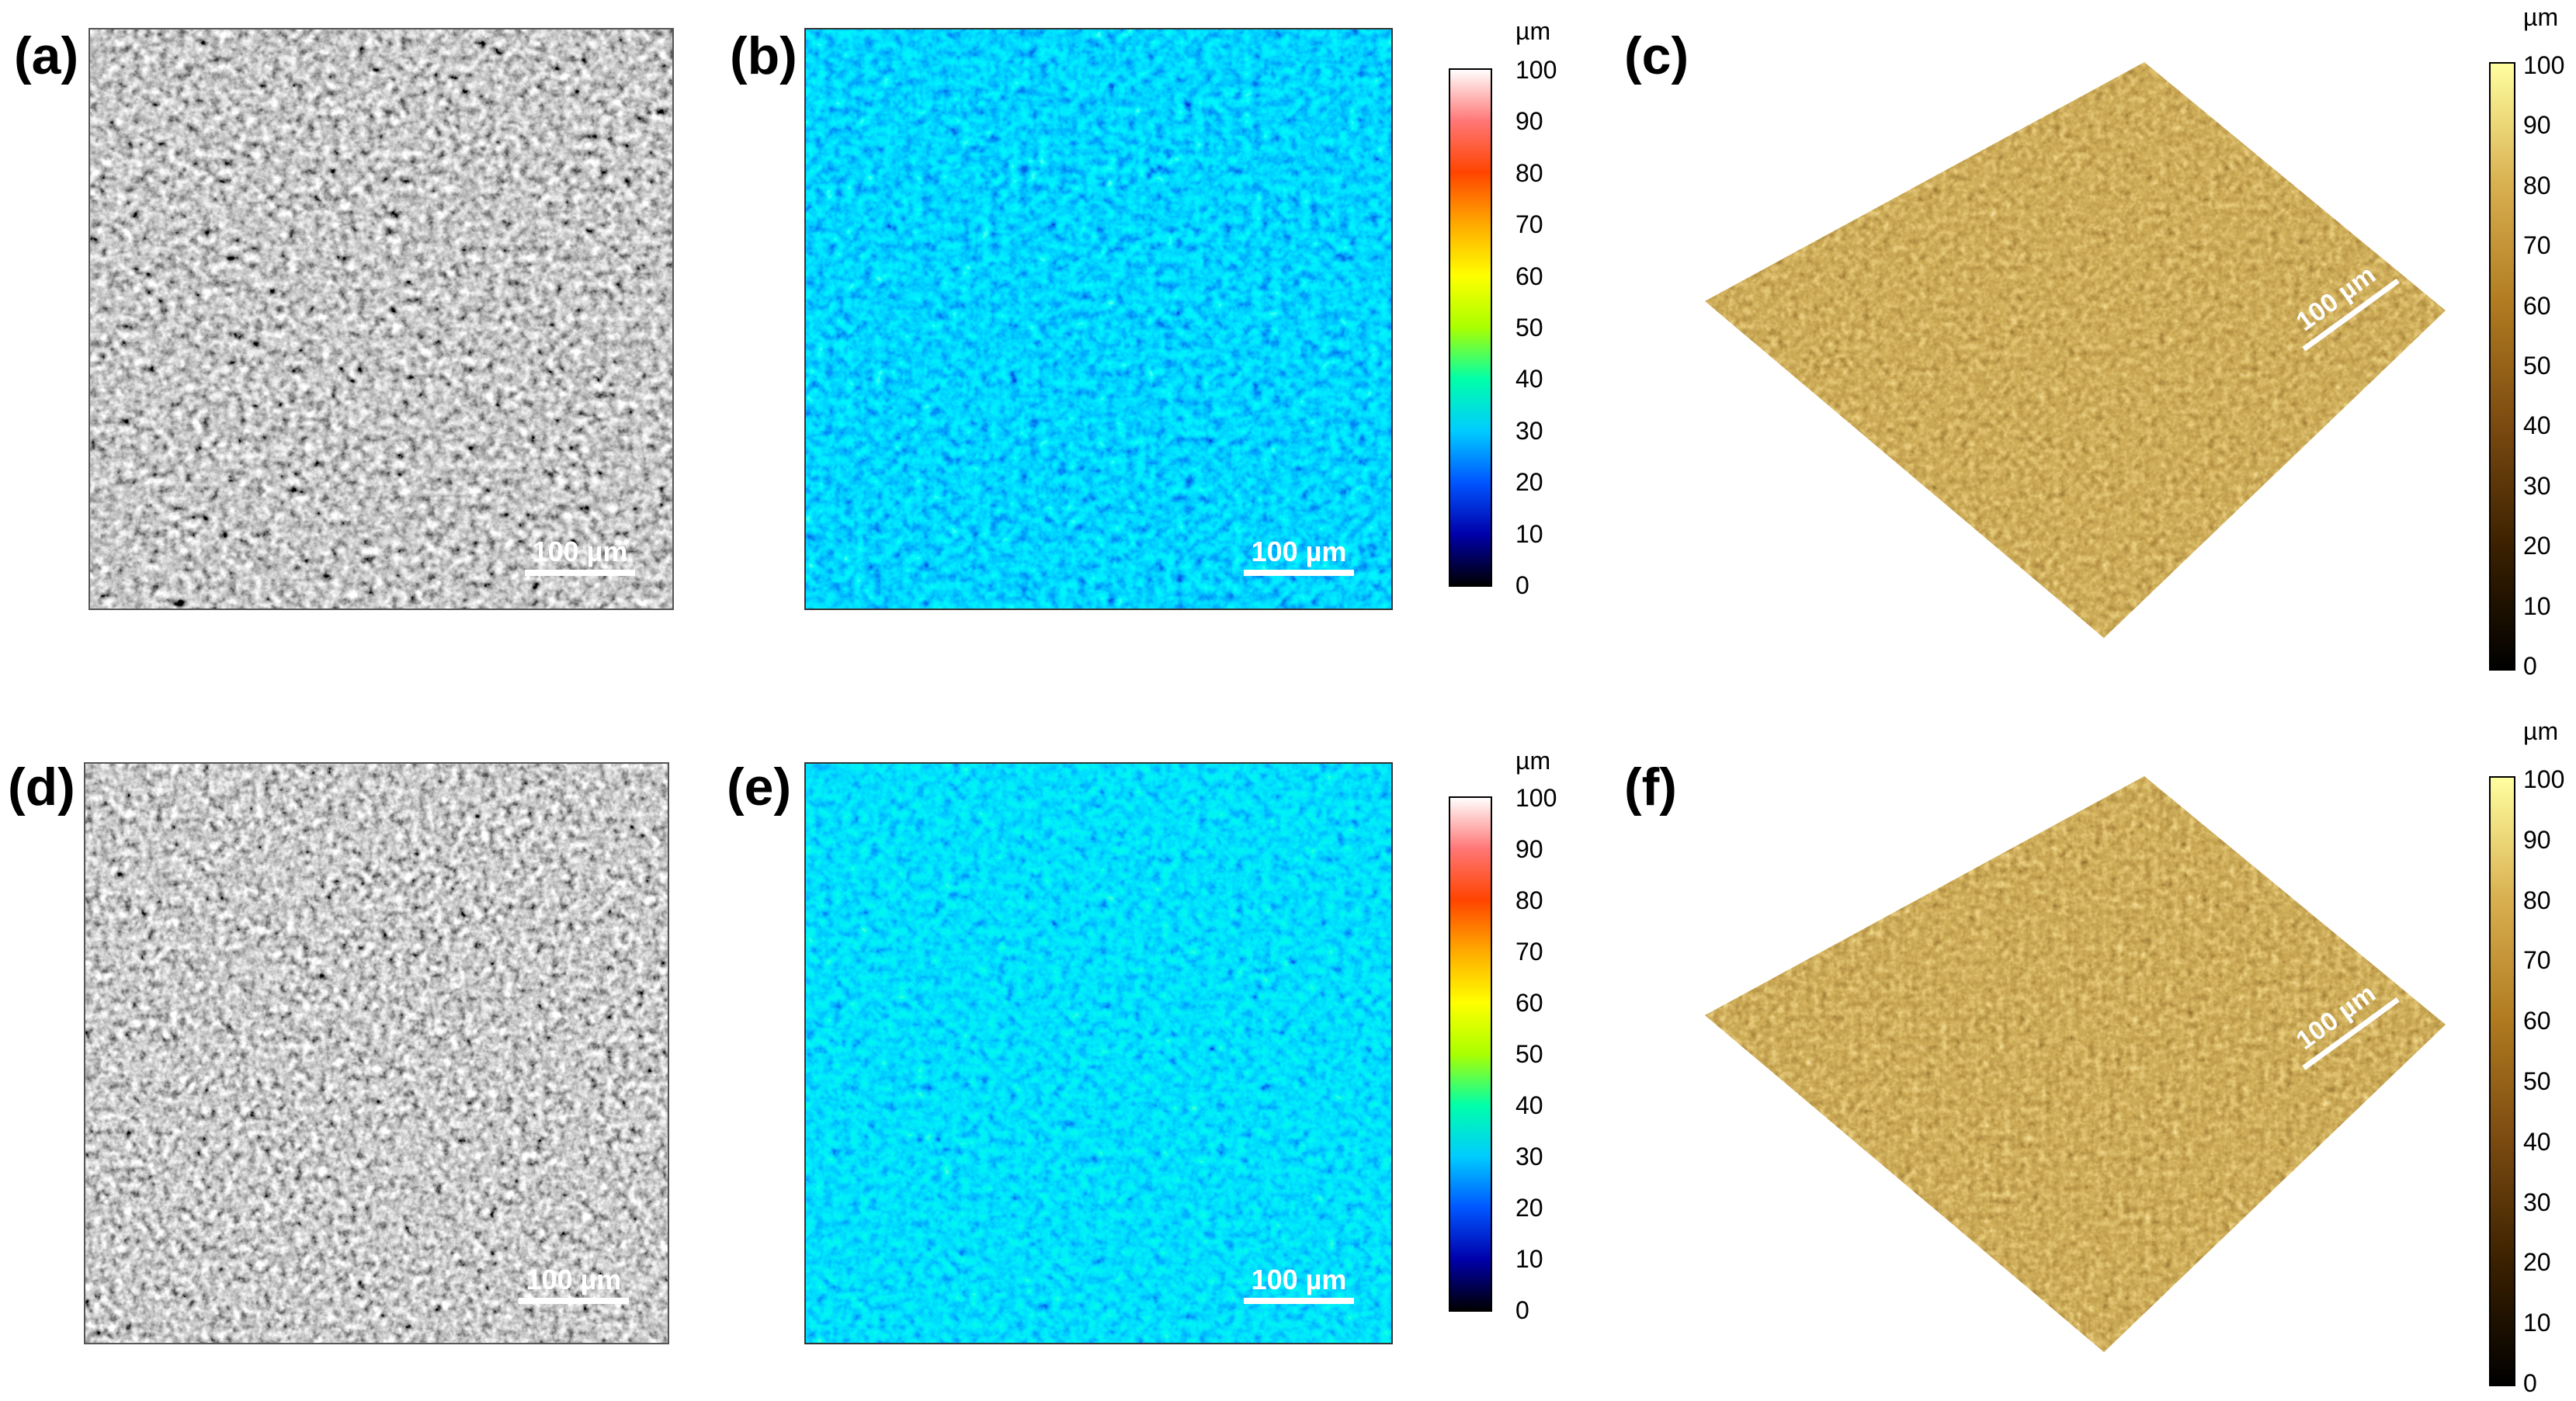 The height and width of the screenshot is (1401, 2576). What do you see at coordinates (46, 56) in the screenshot?
I see `panel-label-a: (a)` at bounding box center [46, 56].